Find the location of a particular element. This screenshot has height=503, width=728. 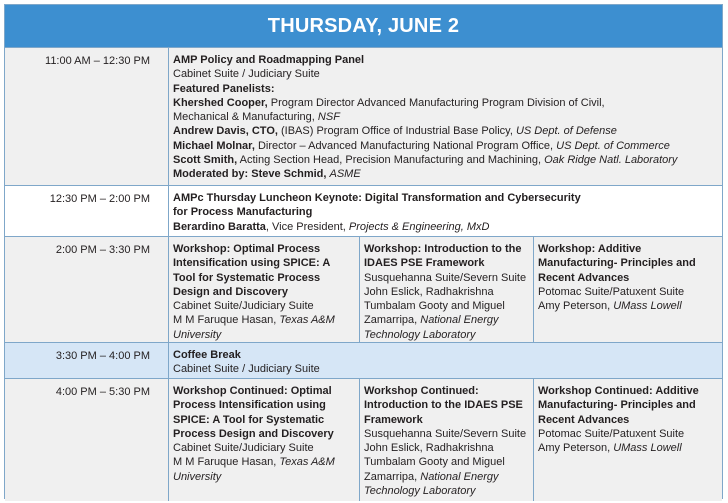

panelists-label: Featured Panelists: is located at coordinates (224, 88).